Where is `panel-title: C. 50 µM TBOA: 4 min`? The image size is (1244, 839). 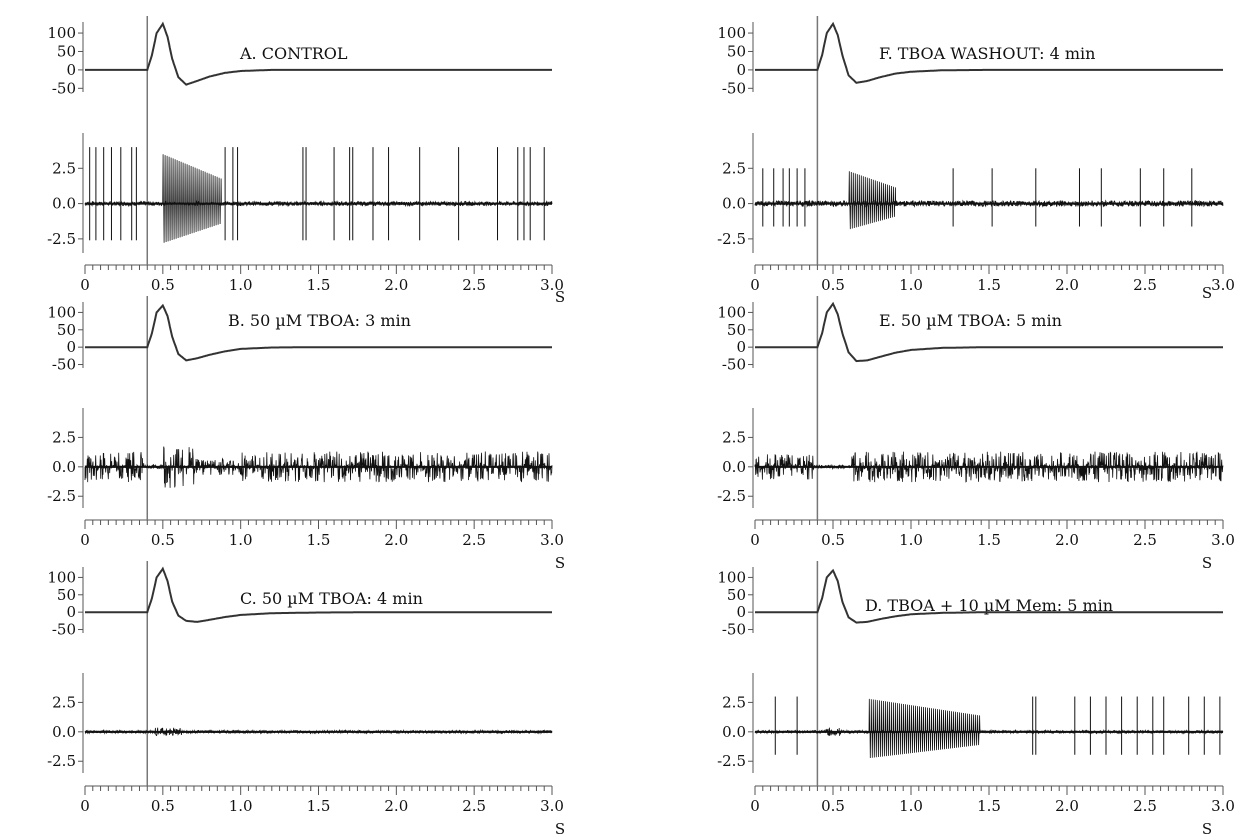
panel-title: C. 50 µM TBOA: 4 min is located at coordinates (331, 598).